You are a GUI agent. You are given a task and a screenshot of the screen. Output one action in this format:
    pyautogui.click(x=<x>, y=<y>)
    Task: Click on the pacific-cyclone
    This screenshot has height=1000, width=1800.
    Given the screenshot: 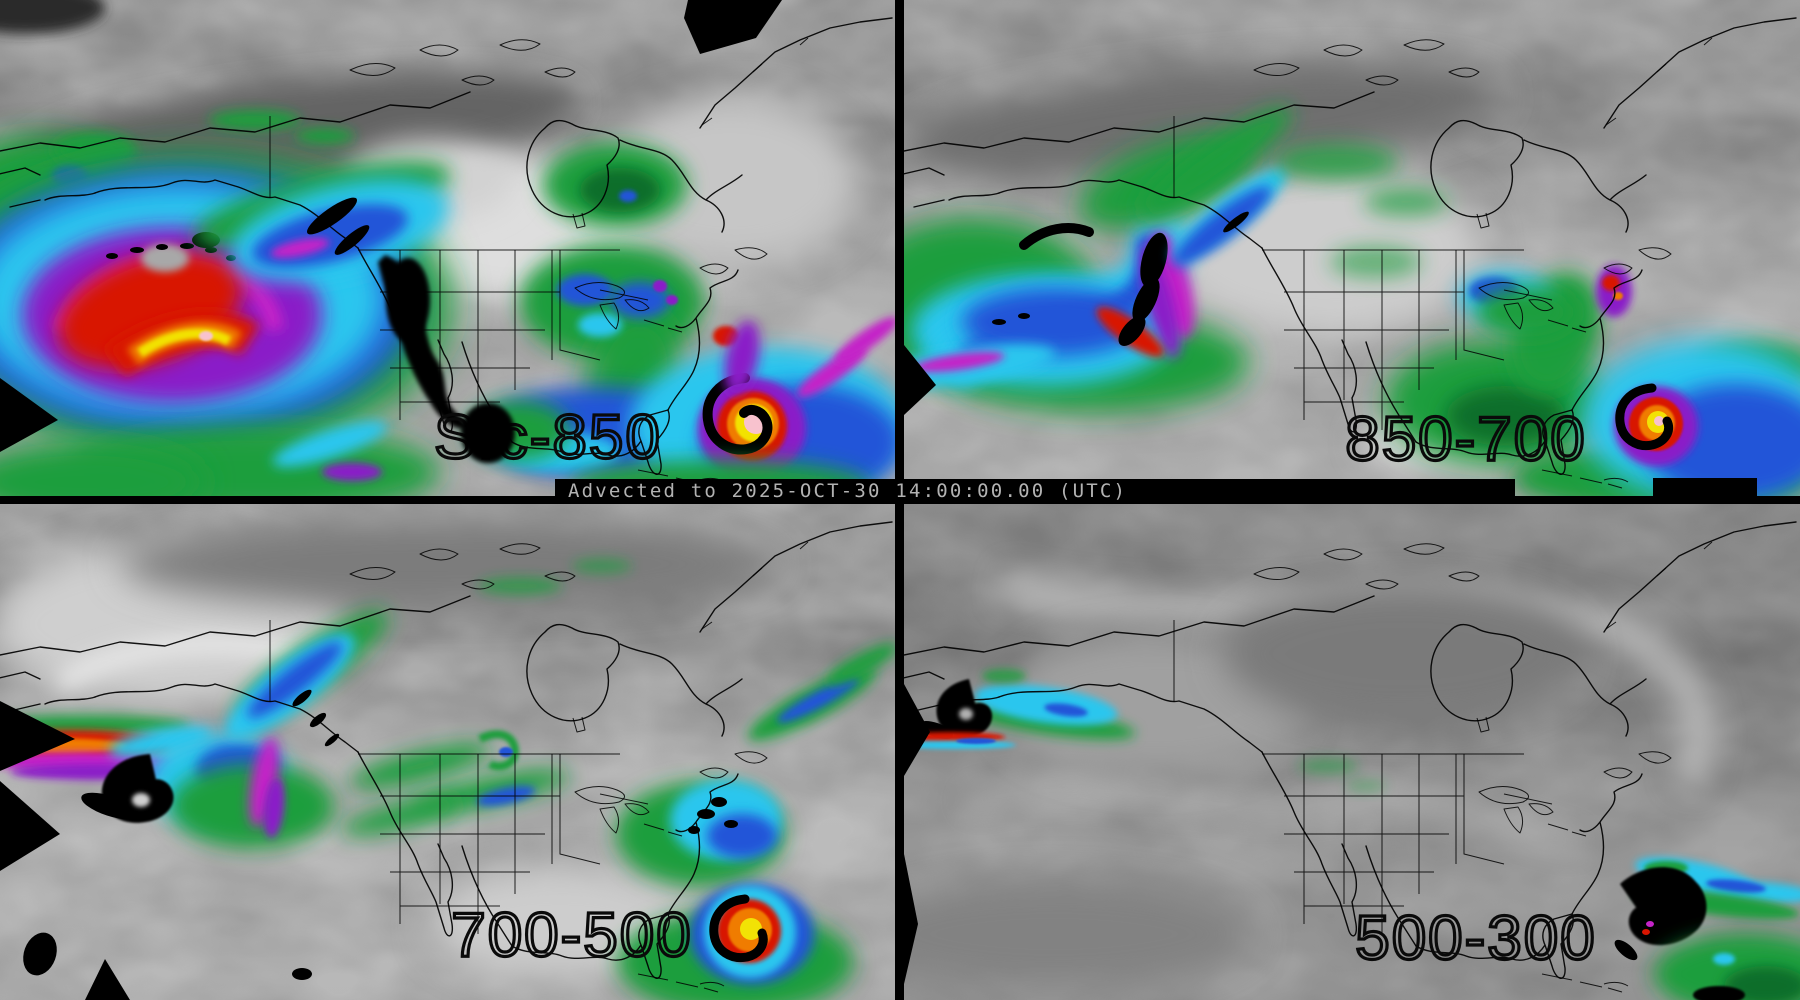 What is the action you would take?
    pyautogui.click(x=1098, y=259)
    